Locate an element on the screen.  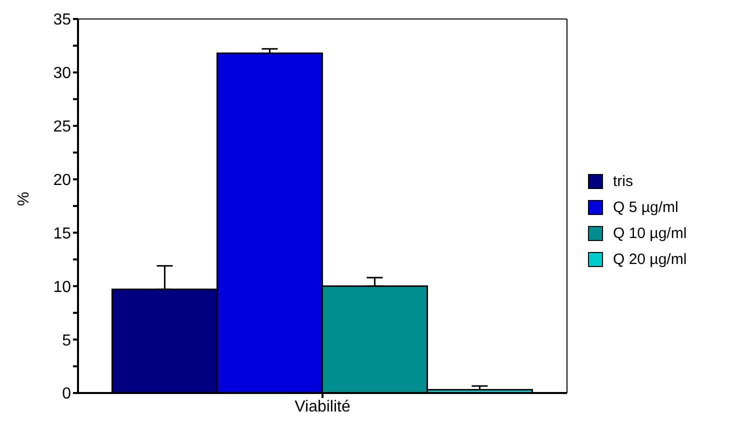
y-tick-label: 0 is located at coordinates (67, 394).